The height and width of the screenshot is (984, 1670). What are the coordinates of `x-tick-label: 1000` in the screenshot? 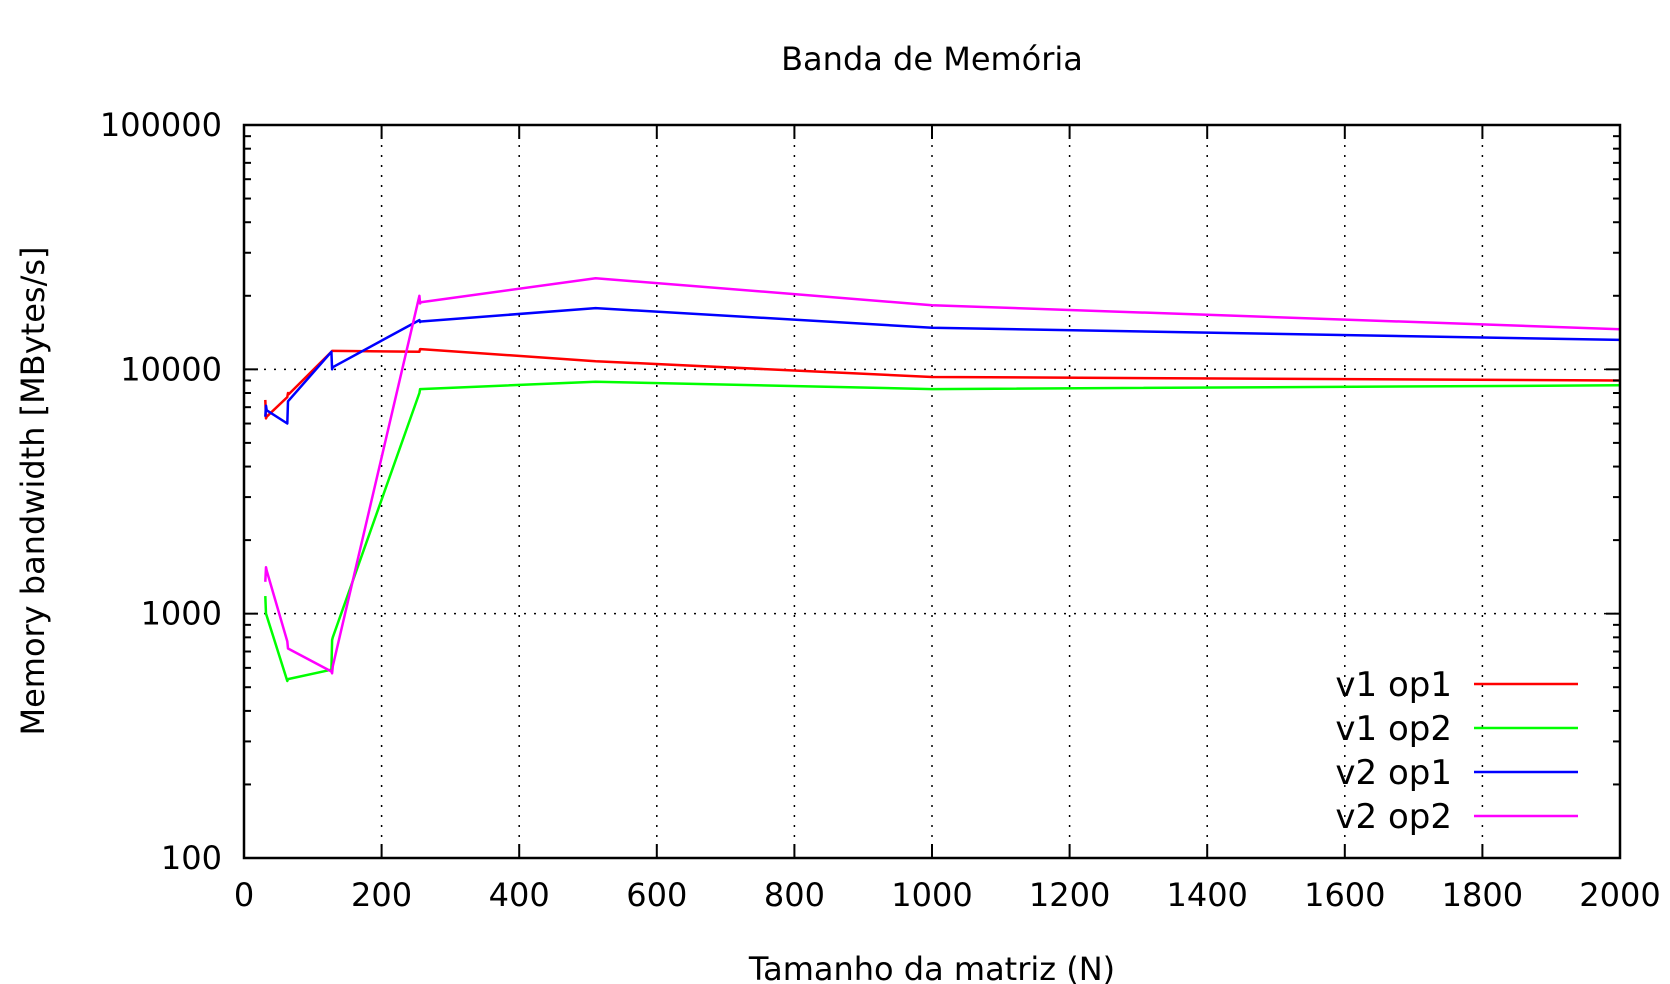 It's located at (931, 895).